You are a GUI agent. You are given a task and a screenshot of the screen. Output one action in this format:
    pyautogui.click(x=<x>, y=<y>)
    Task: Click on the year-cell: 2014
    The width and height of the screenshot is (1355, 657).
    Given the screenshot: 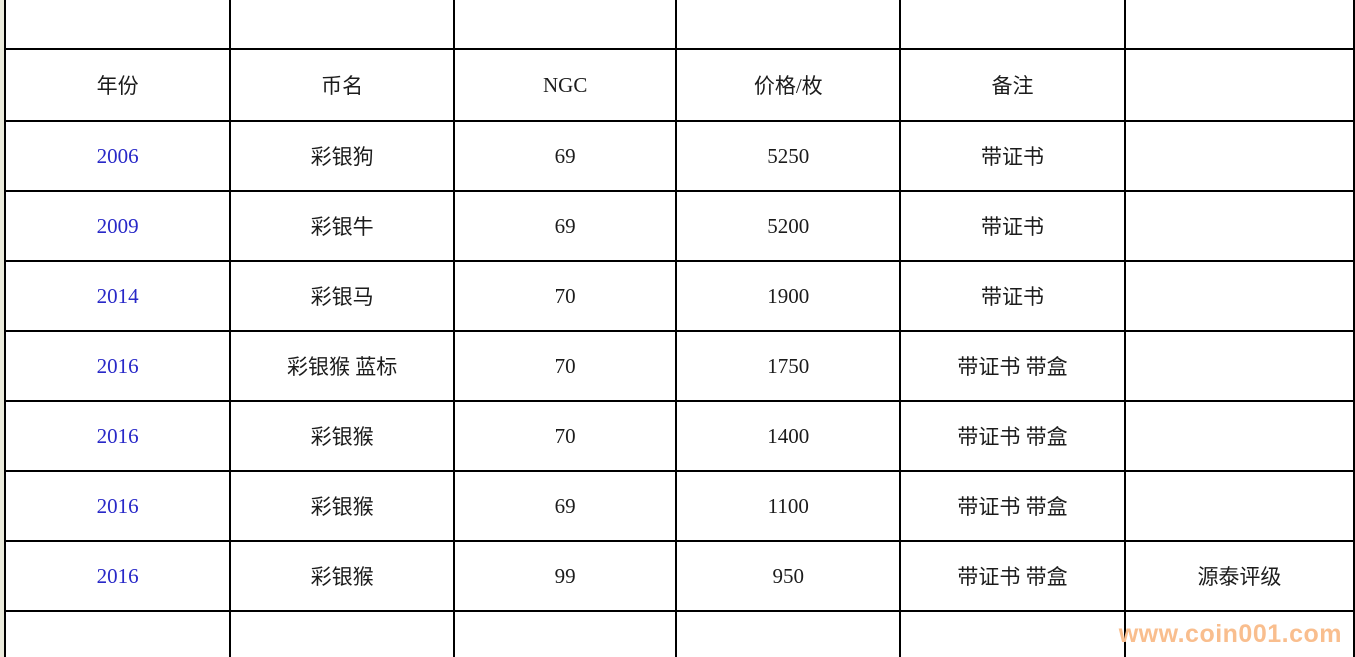 What is the action you would take?
    pyautogui.click(x=117, y=296)
    